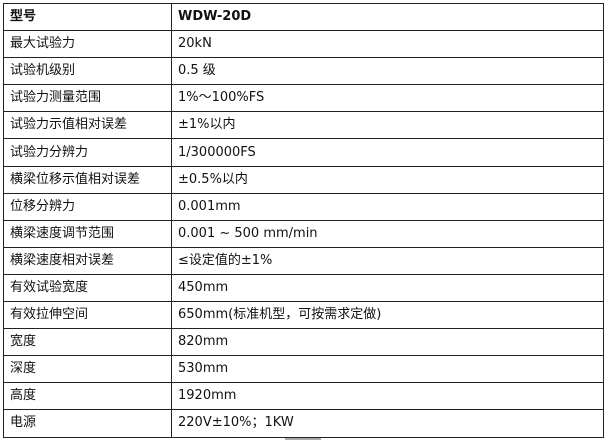 The height and width of the screenshot is (440, 608). I want to click on table-row: 位移分辨力 0.001mm, so click(303, 206).